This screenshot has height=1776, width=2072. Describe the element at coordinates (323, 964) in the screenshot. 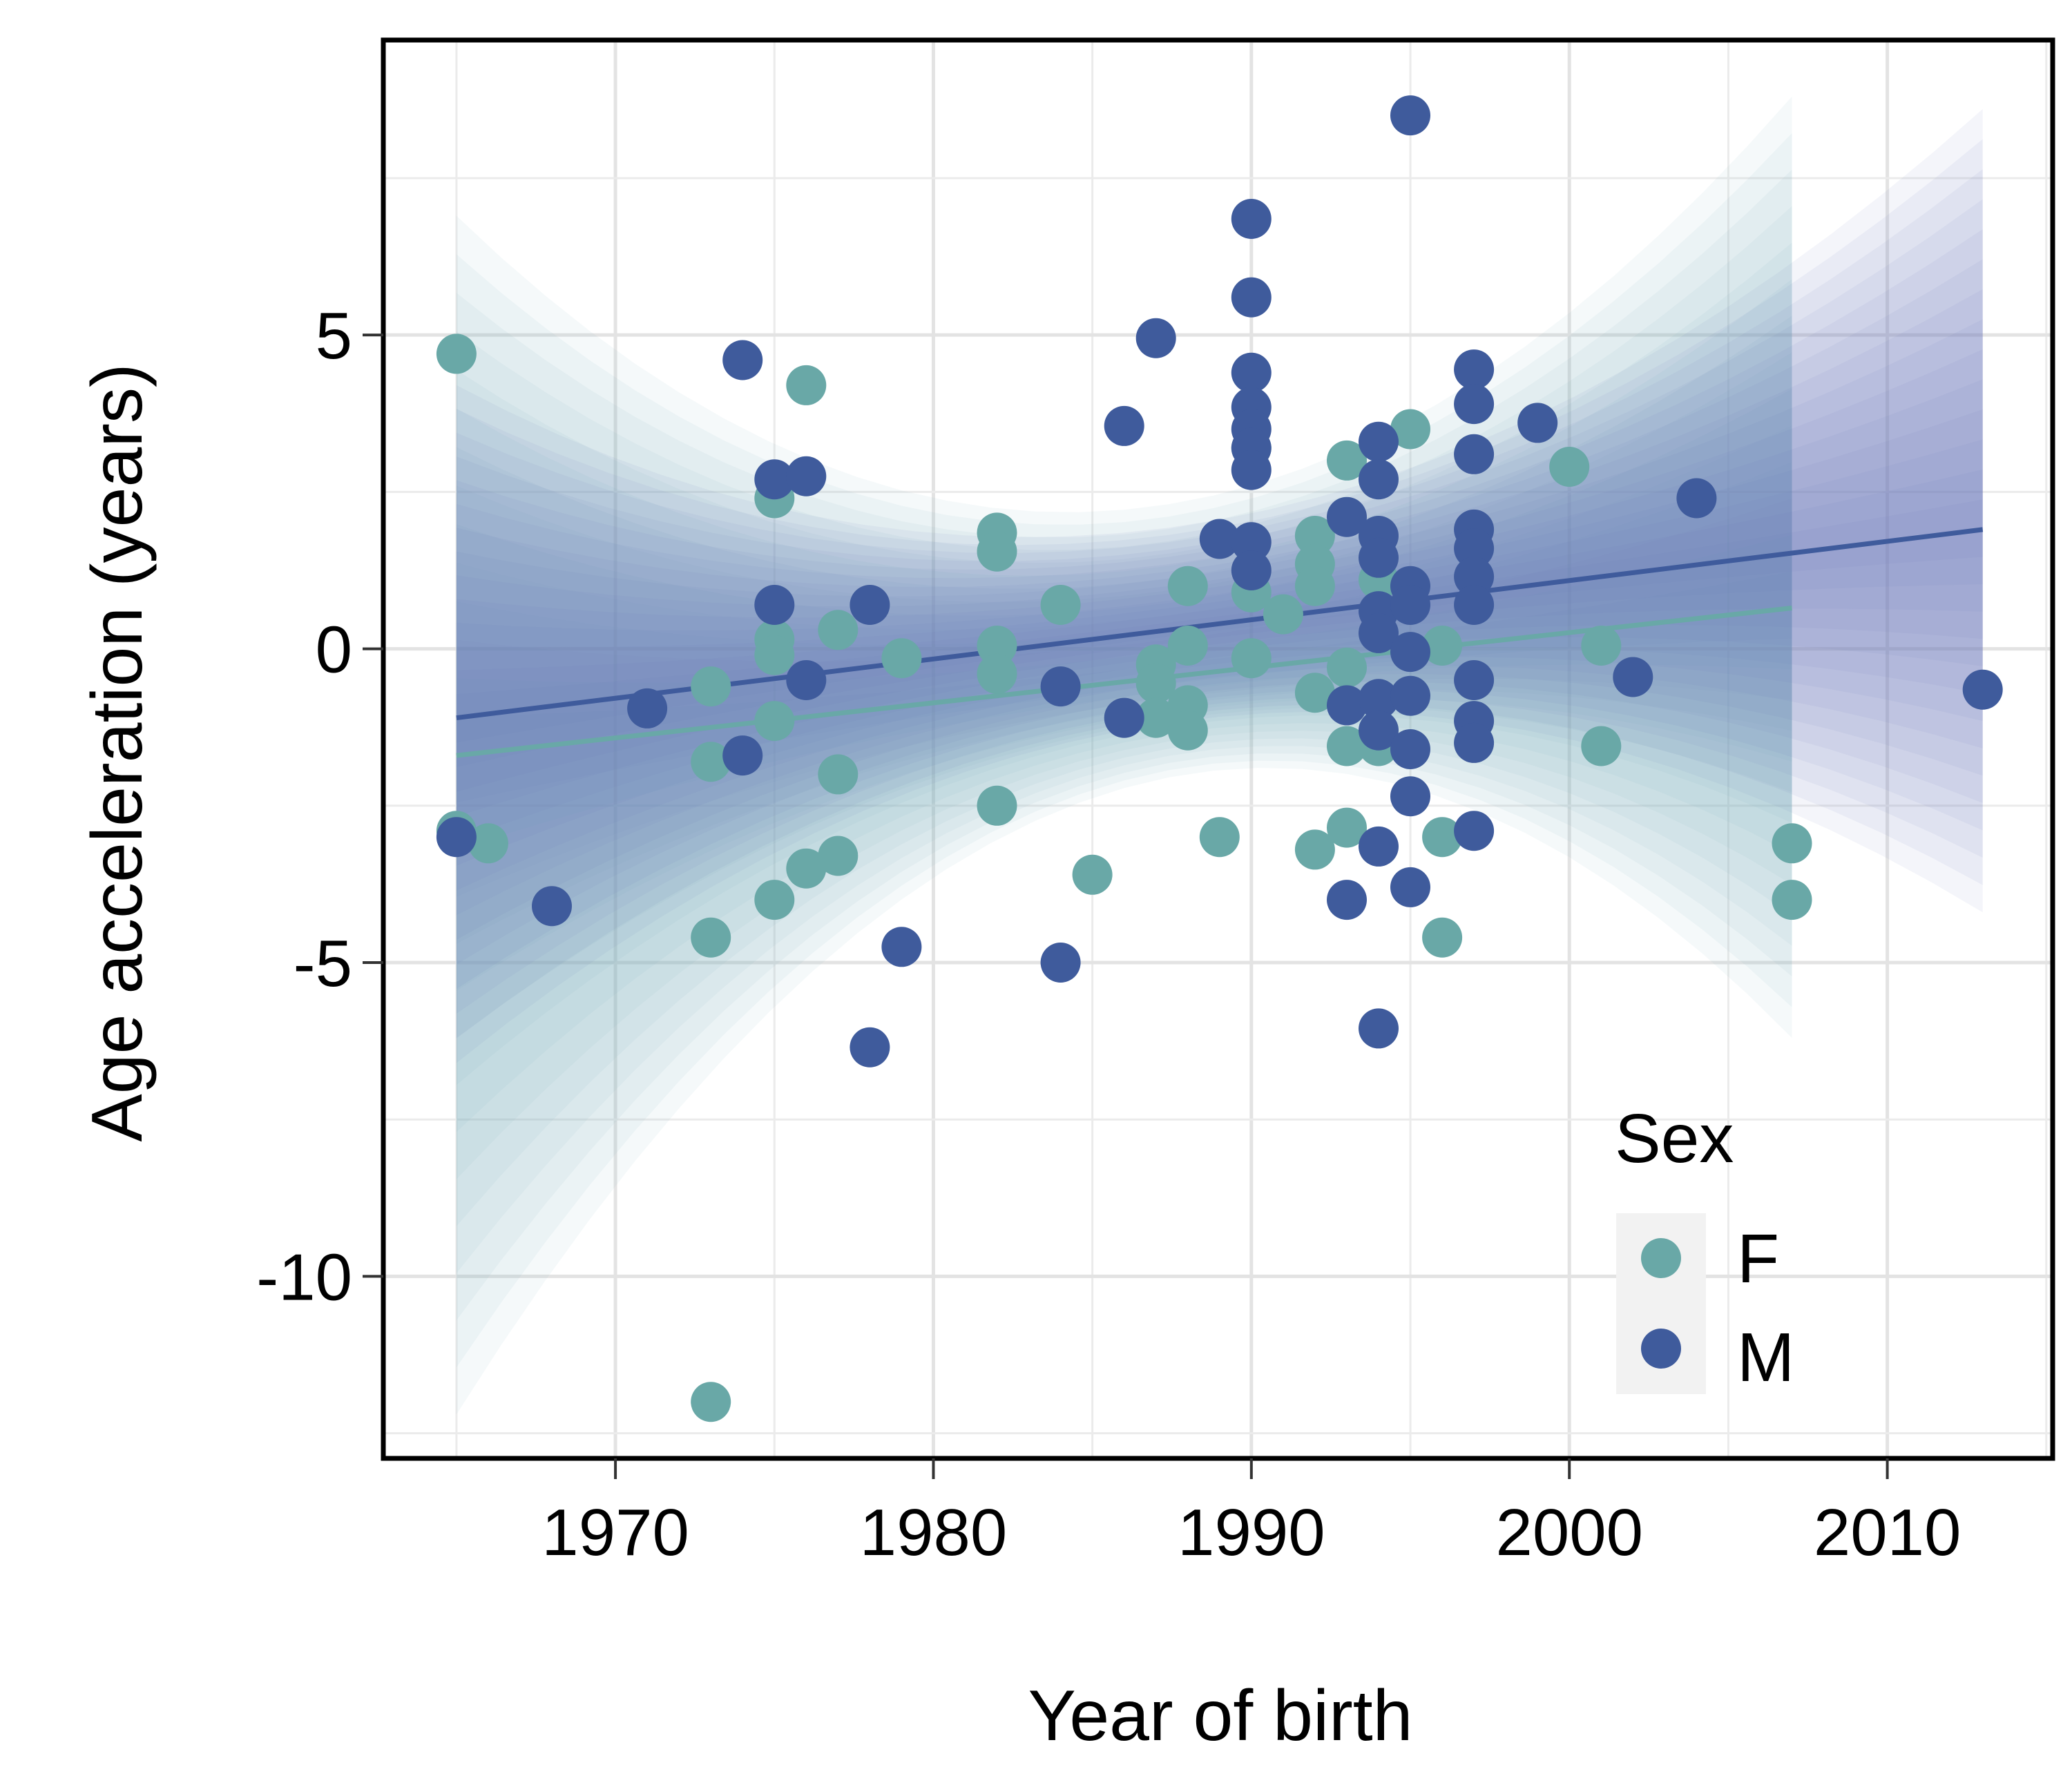

I see `y-tick-label: -5` at that location.